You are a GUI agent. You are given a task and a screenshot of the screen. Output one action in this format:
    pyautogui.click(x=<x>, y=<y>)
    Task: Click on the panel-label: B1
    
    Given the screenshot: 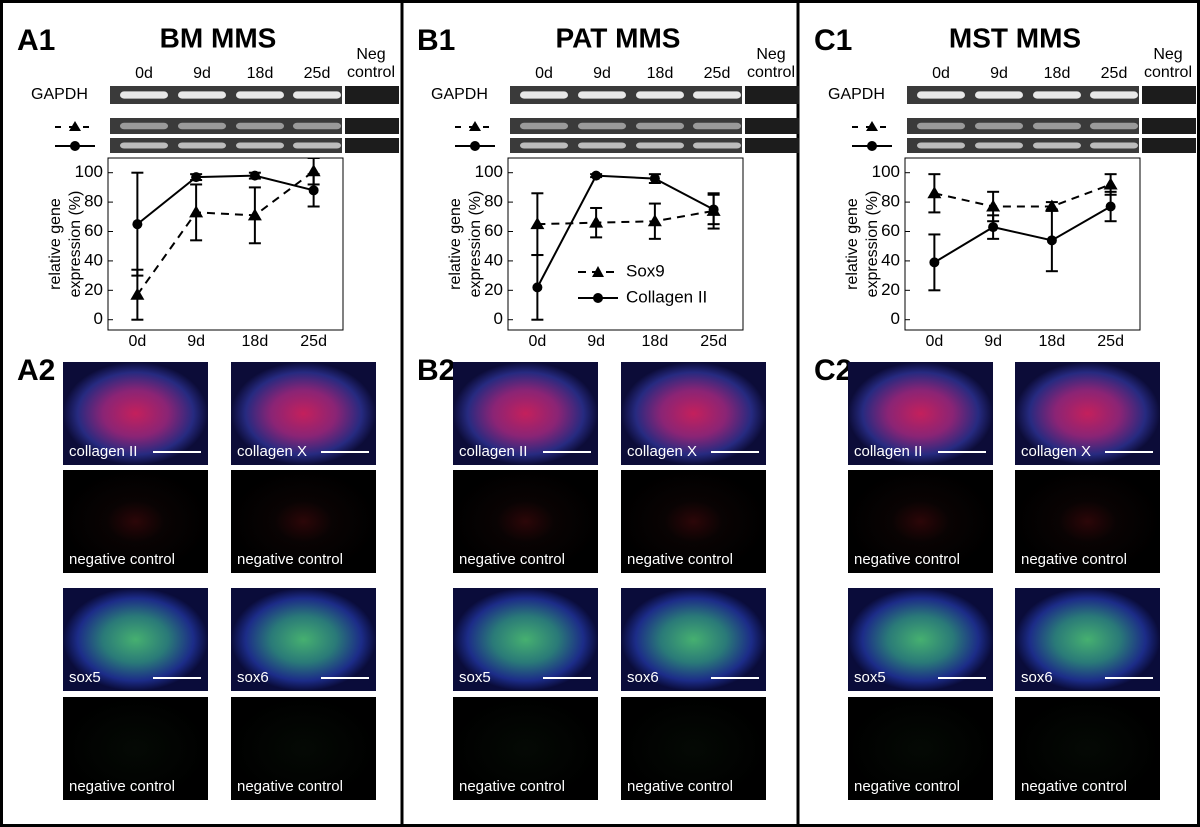 What is the action you would take?
    pyautogui.click(x=436, y=40)
    